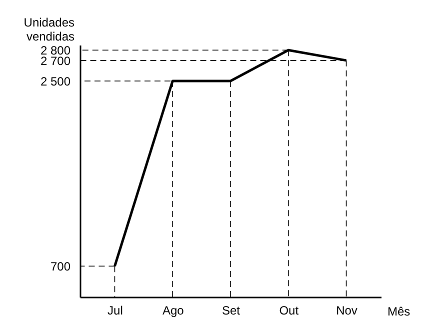 This screenshot has width=421, height=328. I want to click on x-tick-label: Out, so click(289, 311).